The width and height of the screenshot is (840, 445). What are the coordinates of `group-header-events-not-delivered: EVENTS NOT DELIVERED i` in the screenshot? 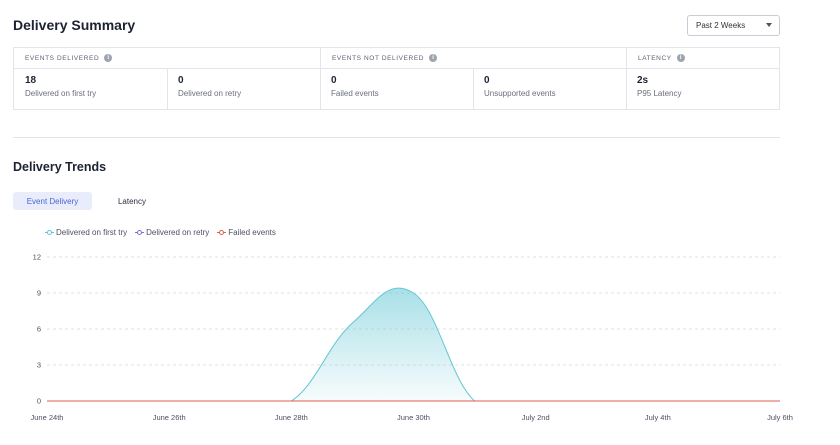 It's located at (474, 58).